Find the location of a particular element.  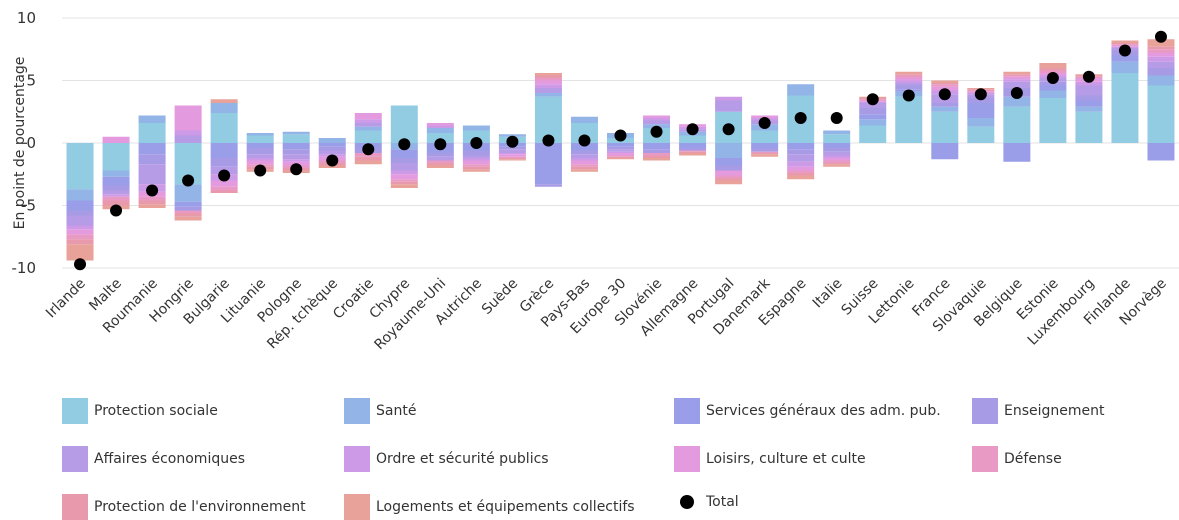

legend-label: Santé is located at coordinates (396, 411).